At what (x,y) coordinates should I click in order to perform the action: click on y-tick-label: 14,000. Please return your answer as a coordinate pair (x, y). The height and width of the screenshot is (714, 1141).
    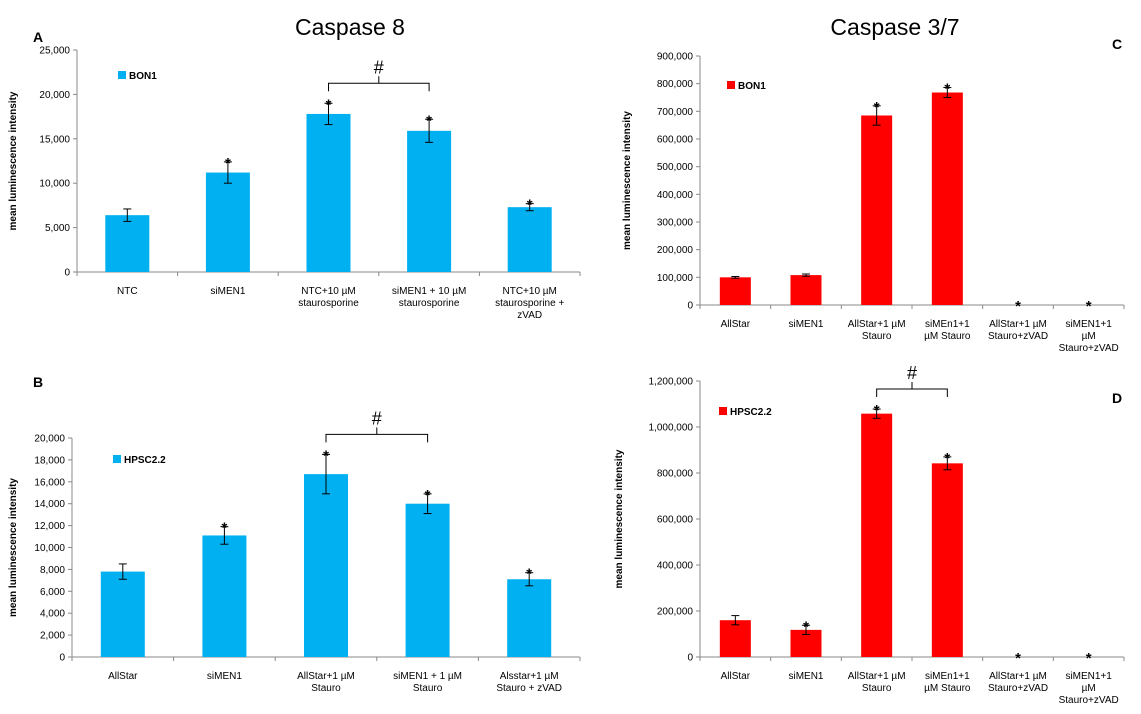
    Looking at the image, I should click on (49, 504).